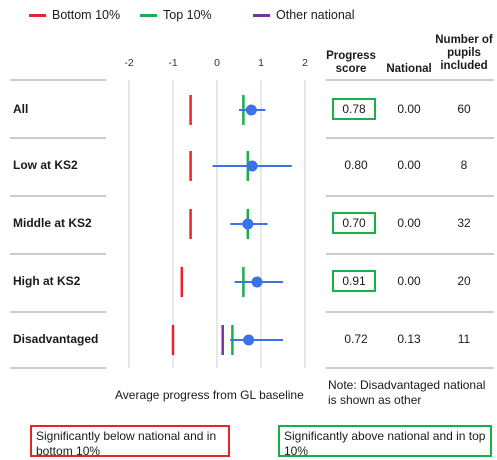 This screenshot has height=460, width=497. What do you see at coordinates (217, 63) in the screenshot?
I see `x-tick-label: 0` at bounding box center [217, 63].